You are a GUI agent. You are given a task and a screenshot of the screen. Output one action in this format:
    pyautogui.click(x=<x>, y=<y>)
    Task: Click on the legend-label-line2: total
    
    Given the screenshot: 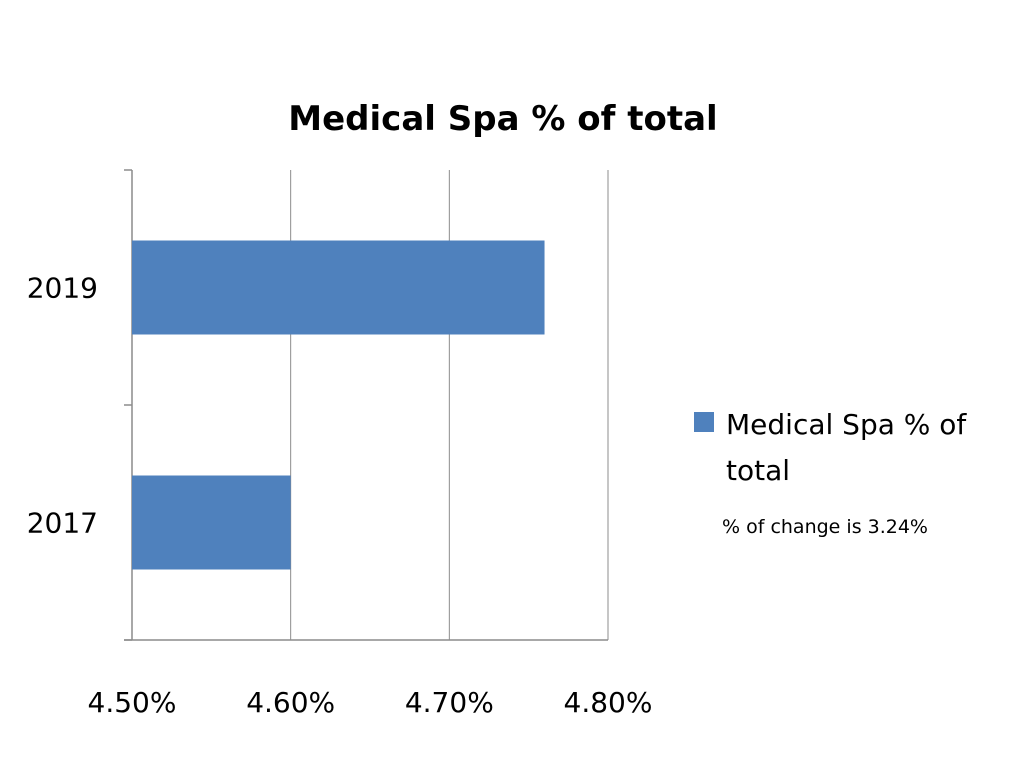 What is the action you would take?
    pyautogui.click(x=758, y=470)
    